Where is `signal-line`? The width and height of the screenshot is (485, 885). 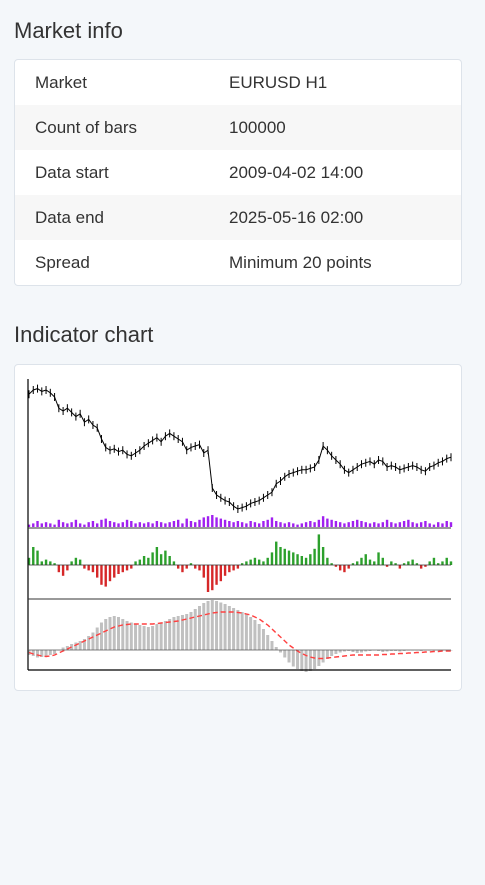 signal-line is located at coordinates (239, 635).